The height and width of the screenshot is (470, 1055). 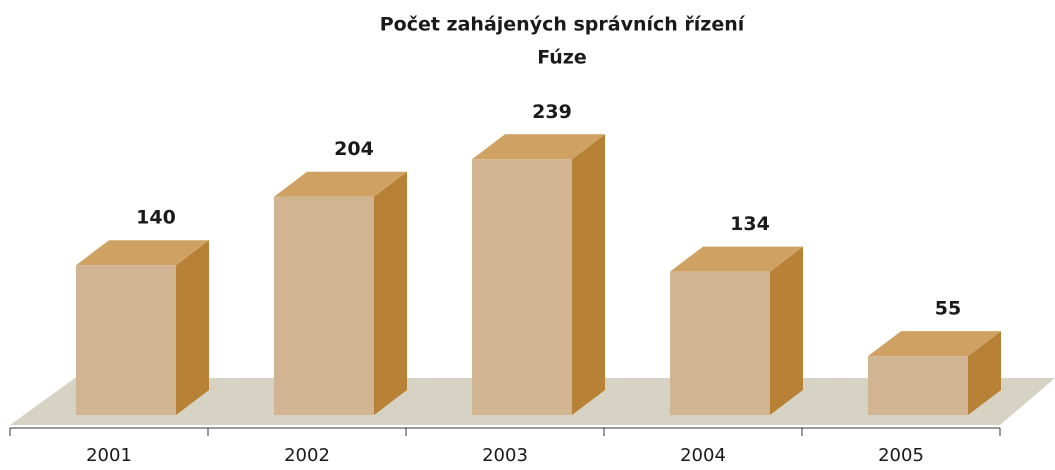 What do you see at coordinates (901, 455) in the screenshot?
I see `x-tick-label: 2005` at bounding box center [901, 455].